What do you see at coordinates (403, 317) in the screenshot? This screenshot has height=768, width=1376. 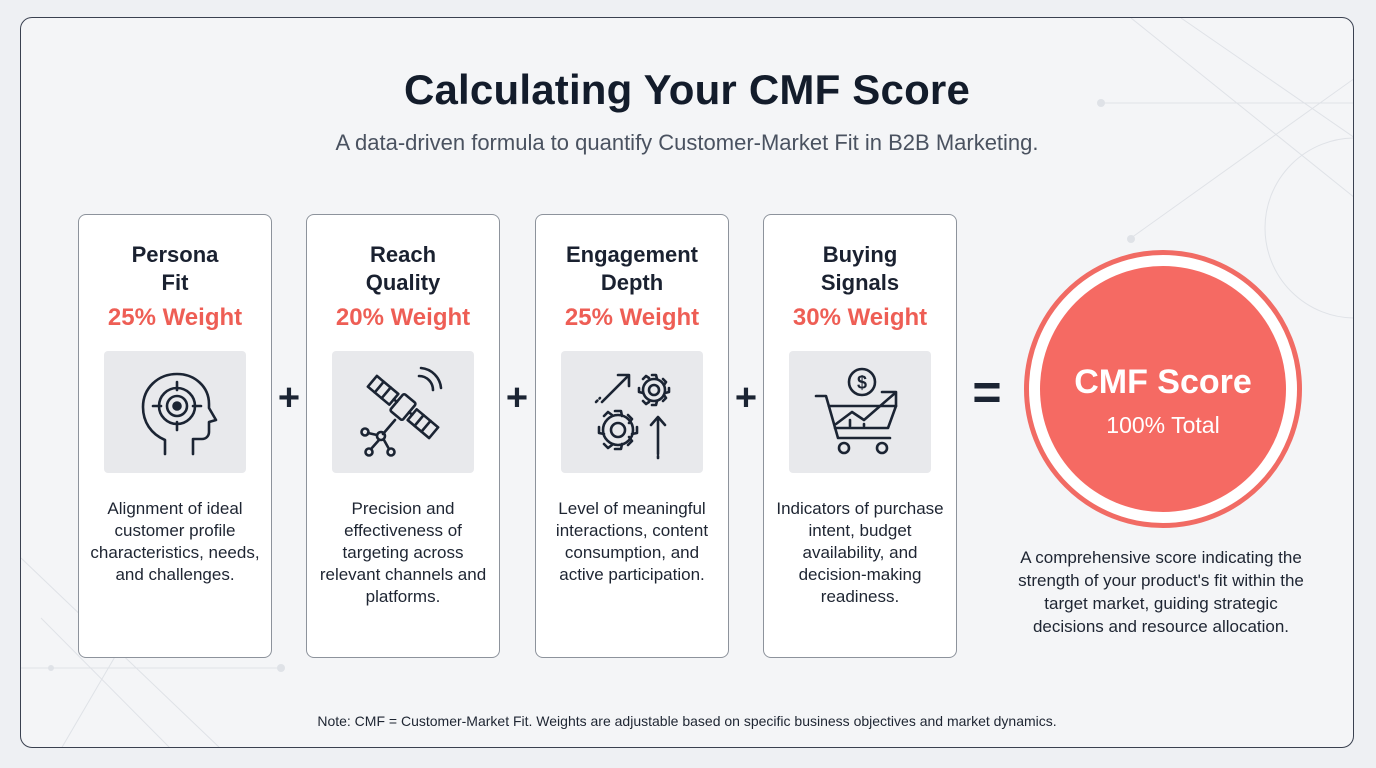 I see `card-weight: 20% Weight` at bounding box center [403, 317].